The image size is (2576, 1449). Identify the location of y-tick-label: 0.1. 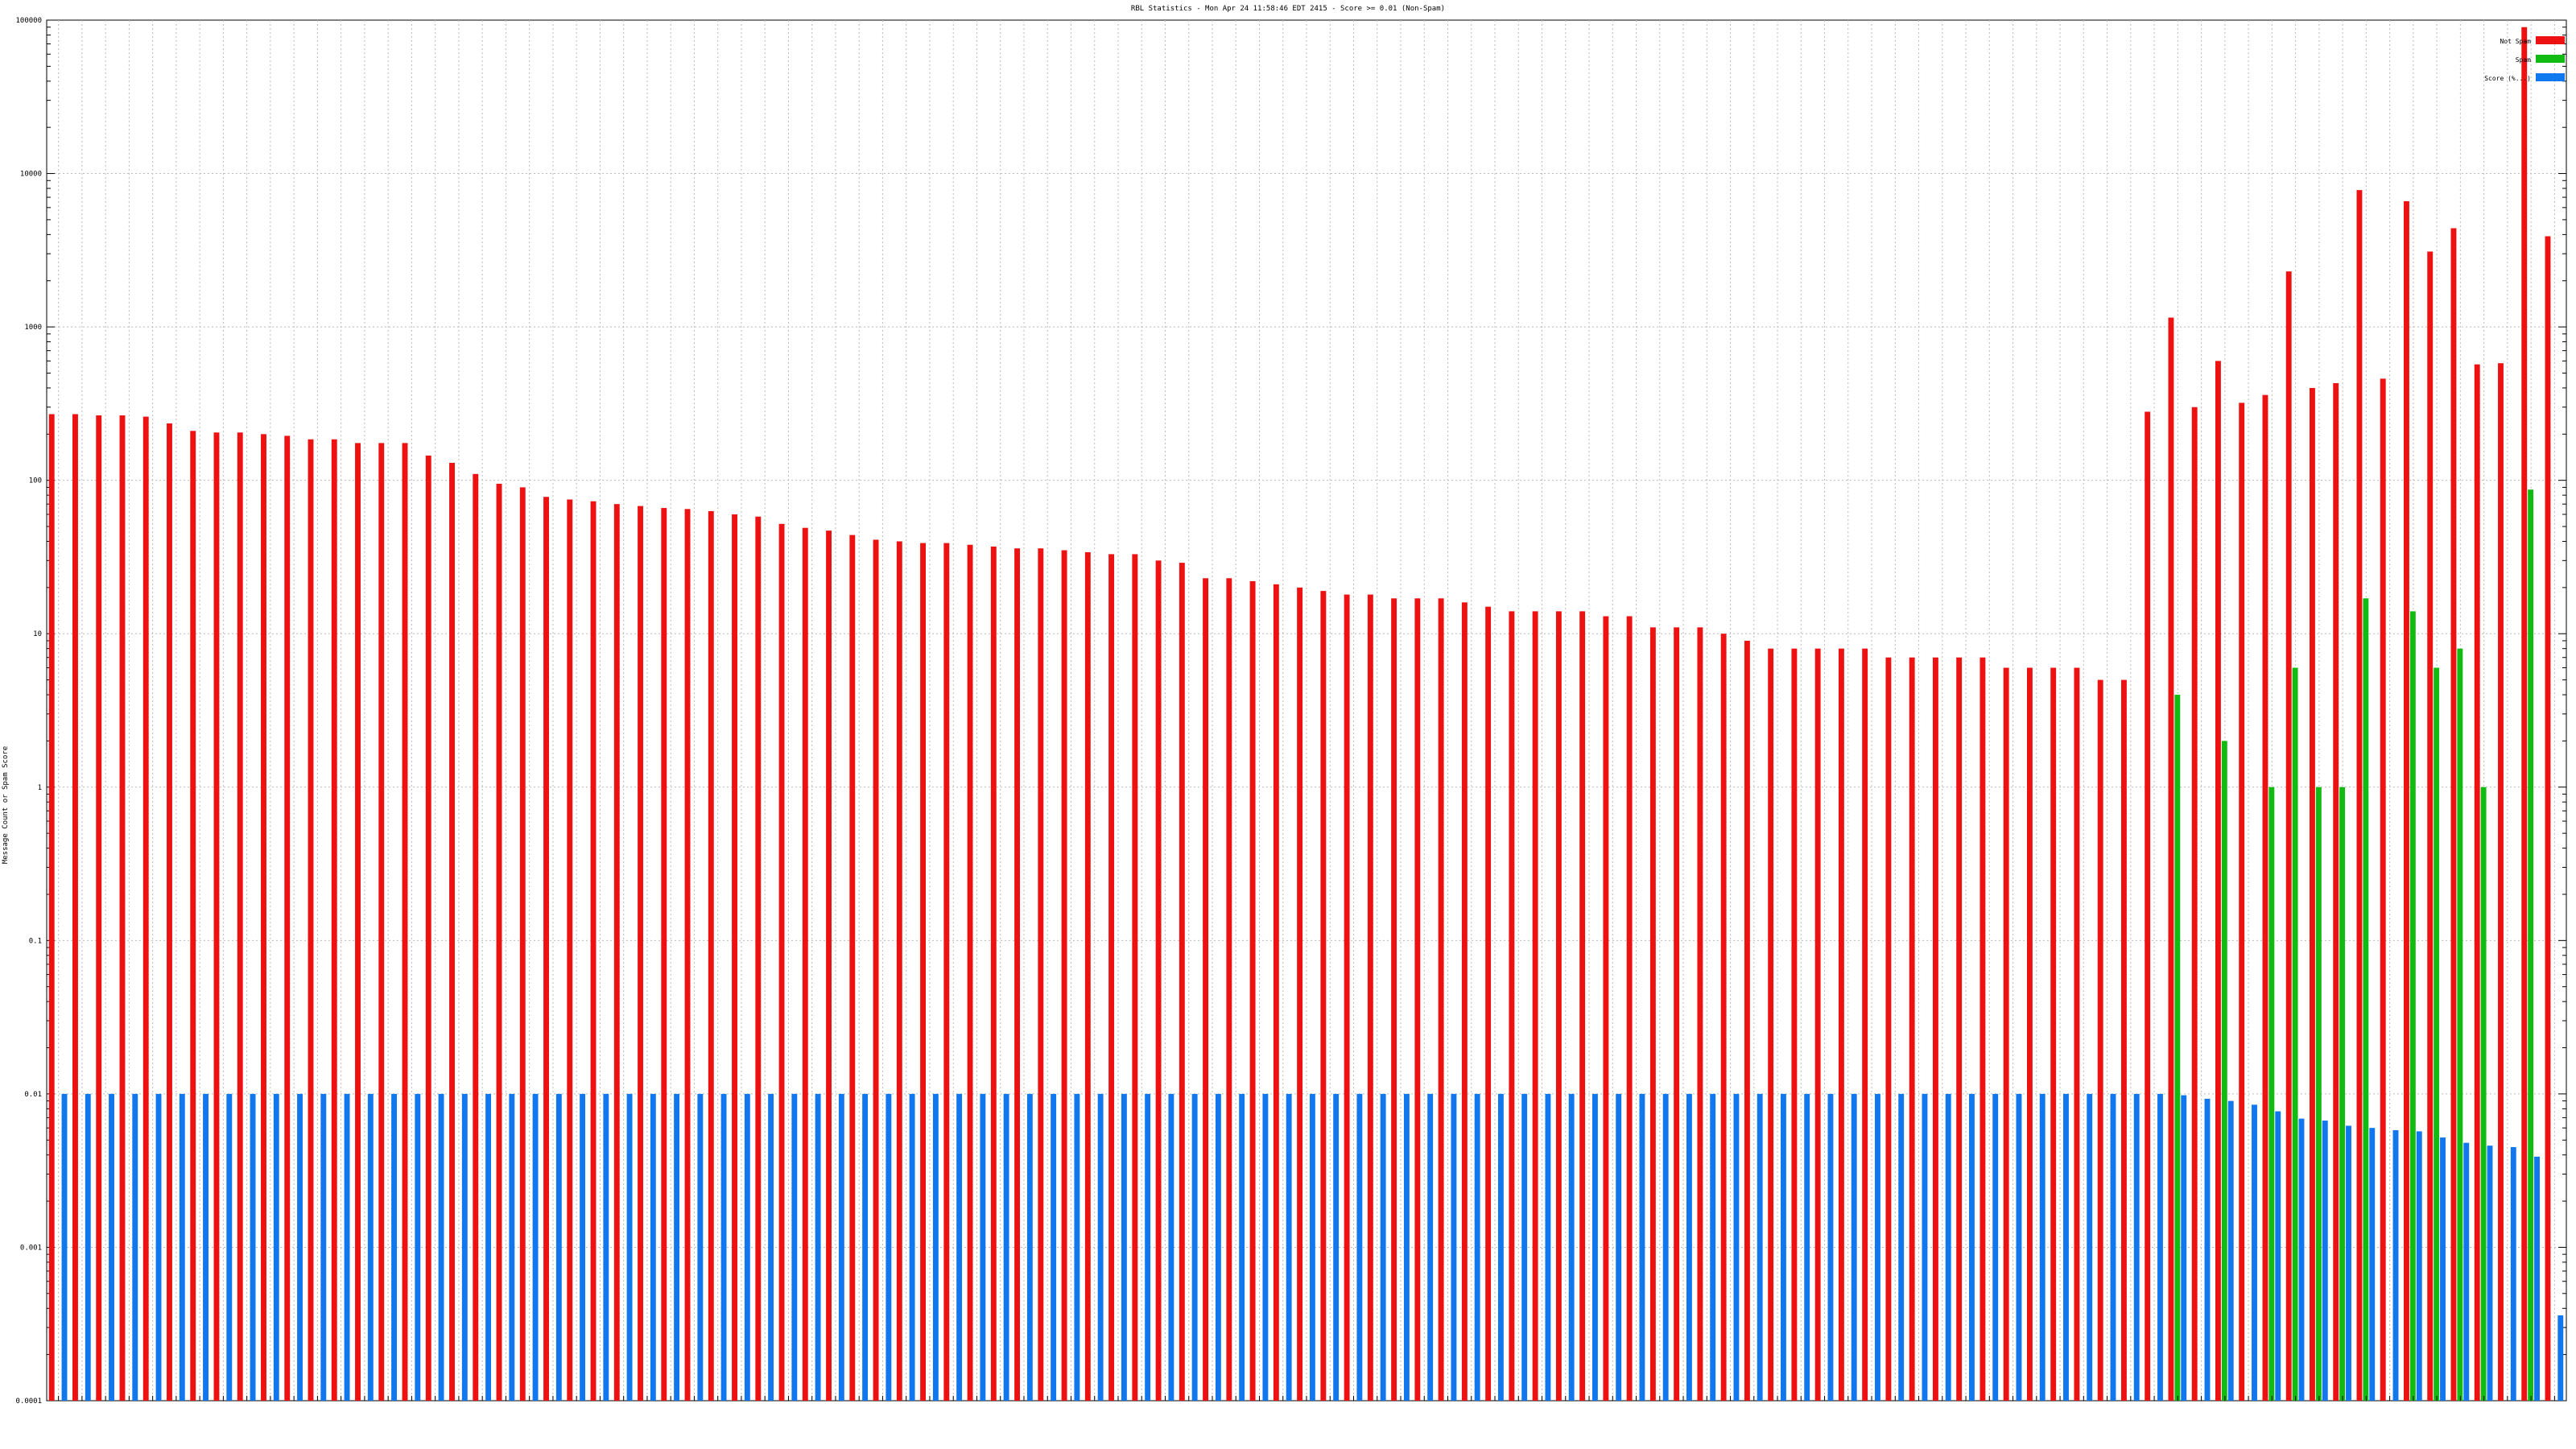
(35, 941).